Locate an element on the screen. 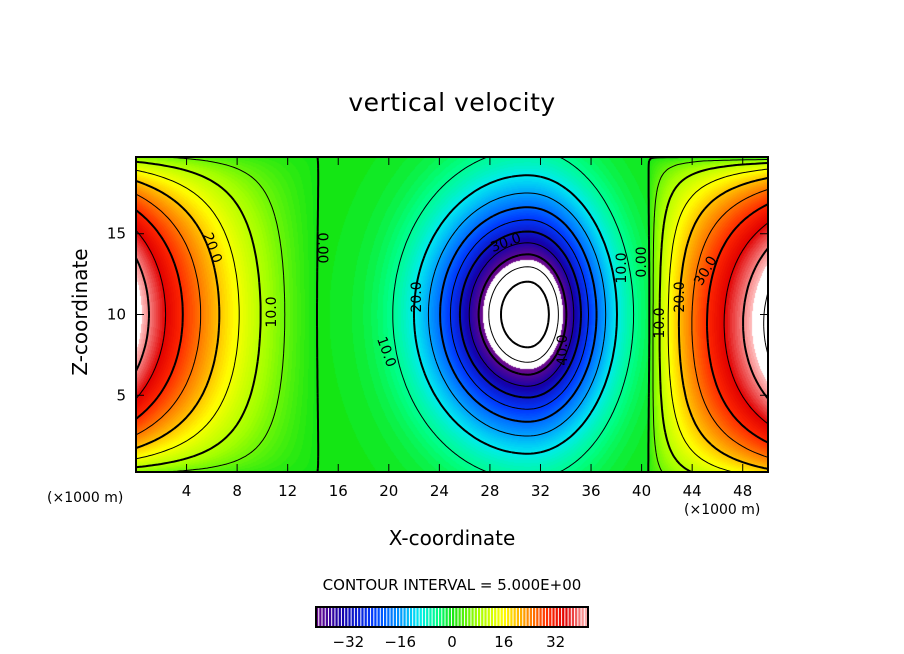 The width and height of the screenshot is (904, 654). x-tick-label: 8 is located at coordinates (237, 491).